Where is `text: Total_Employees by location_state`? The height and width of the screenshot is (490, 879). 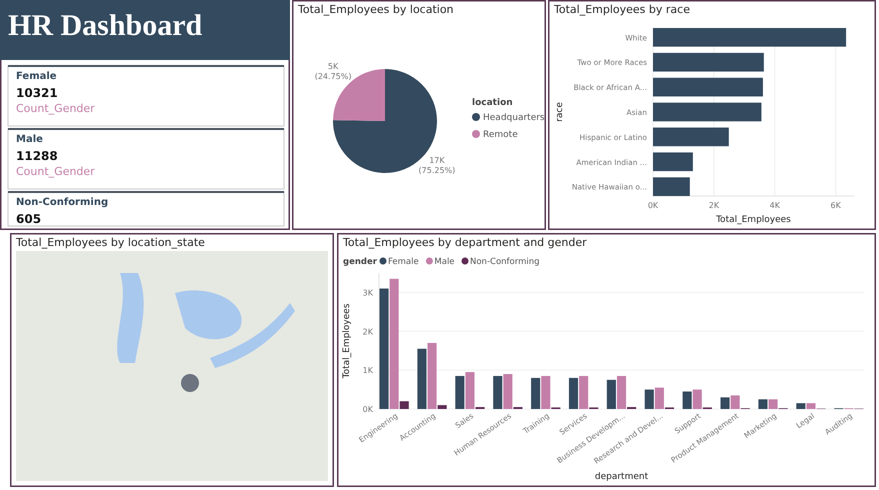
text: Total_Employees by location_state is located at coordinates (110, 242).